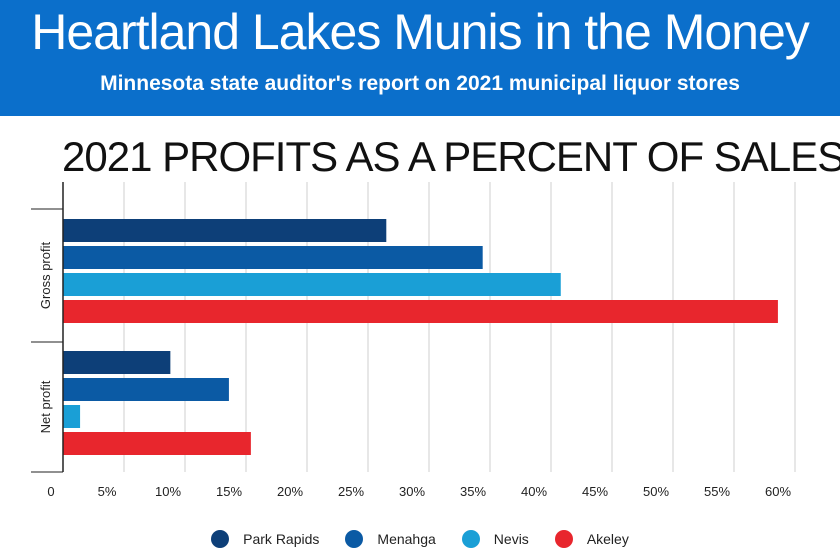 The width and height of the screenshot is (840, 560). I want to click on x-tick-label: 15%, so click(229, 491).